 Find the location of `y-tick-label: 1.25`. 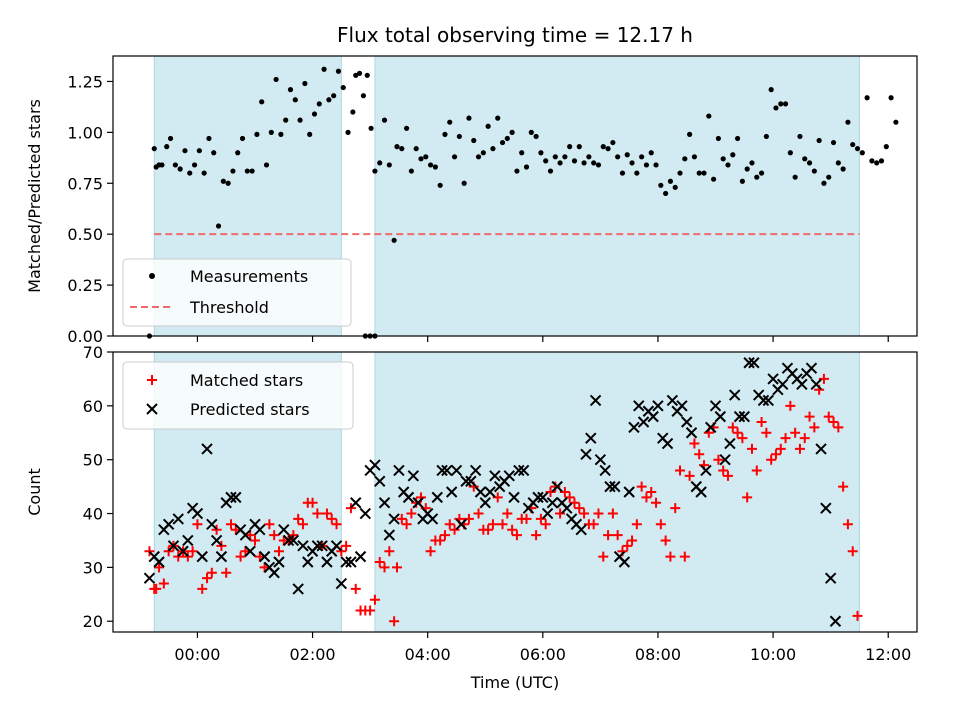

y-tick-label: 1.25 is located at coordinates (85, 81).